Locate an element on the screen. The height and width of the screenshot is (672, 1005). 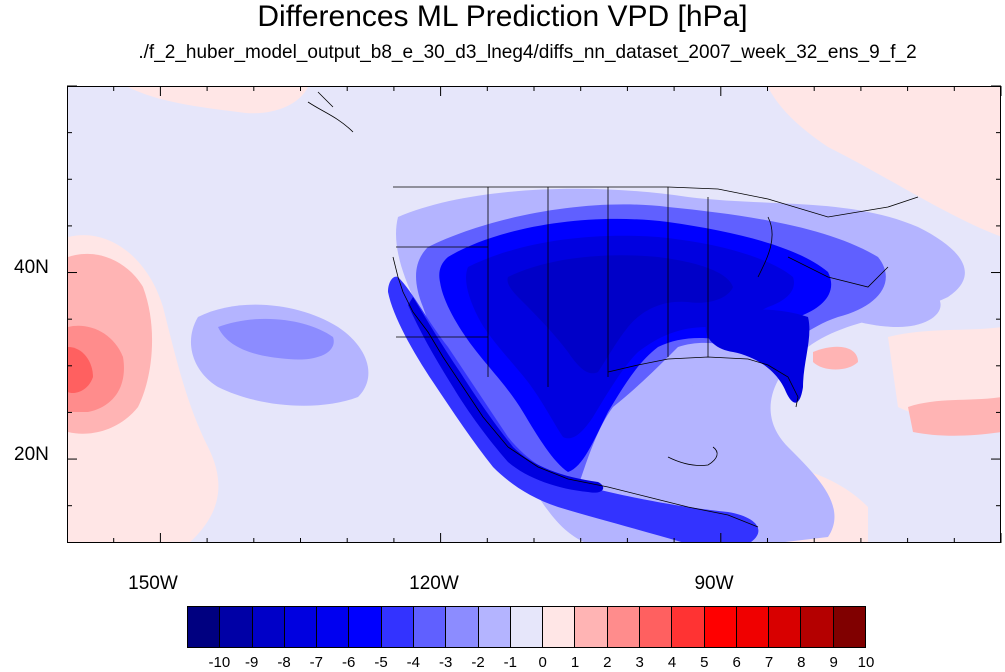
colorbar-tick-label: 3 is located at coordinates (639, 662).